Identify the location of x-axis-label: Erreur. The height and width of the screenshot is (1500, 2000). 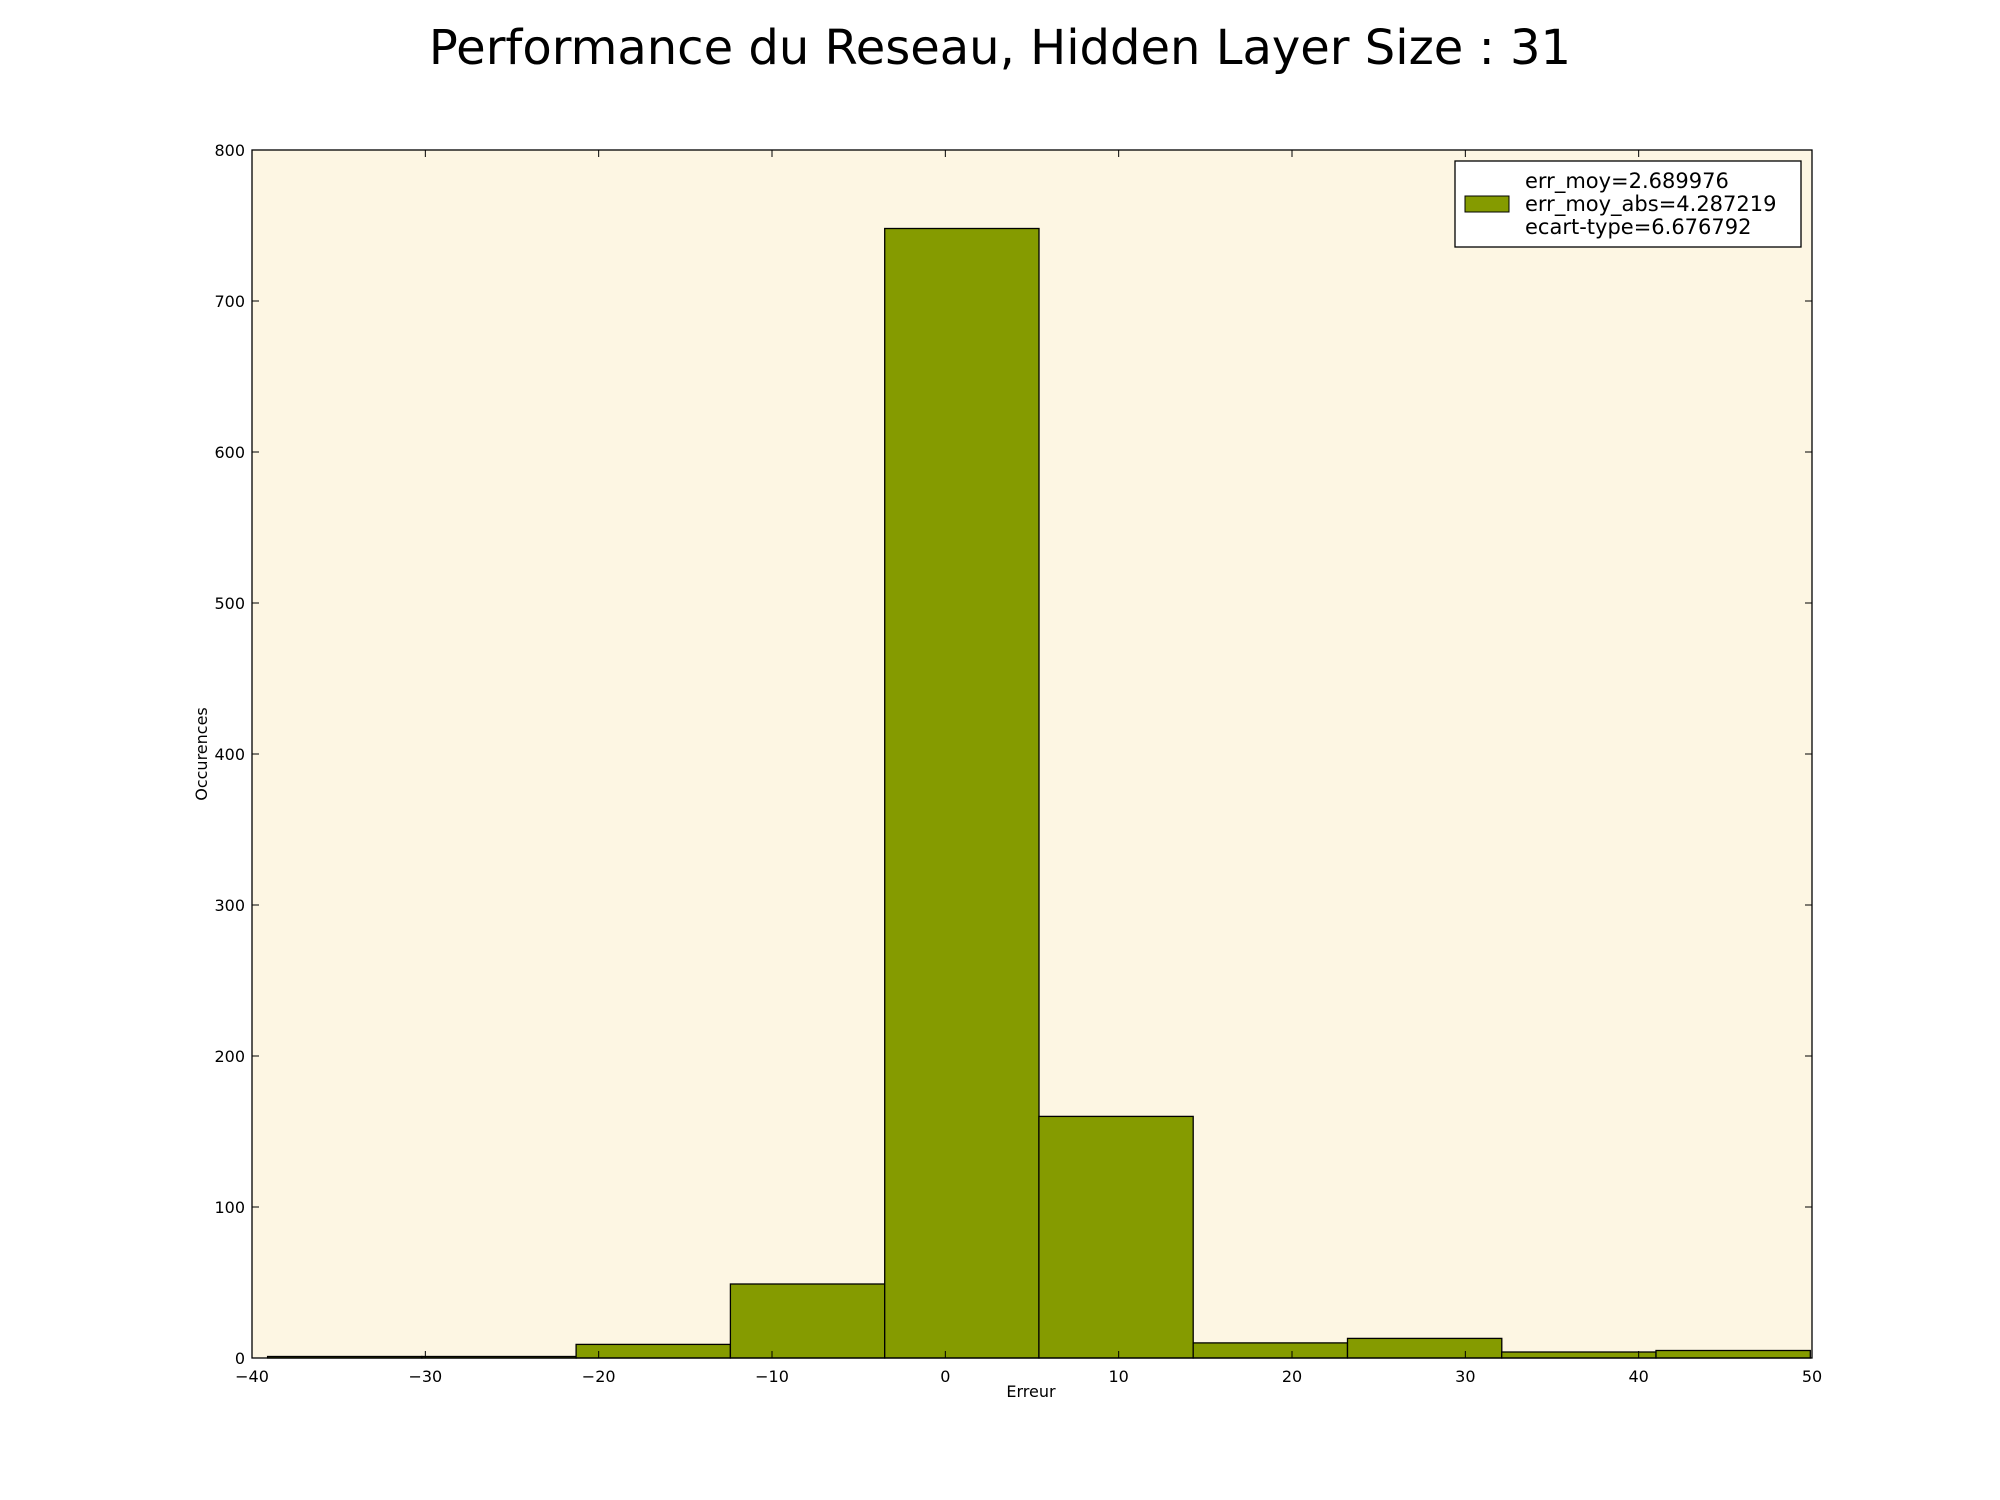
(1031, 1391).